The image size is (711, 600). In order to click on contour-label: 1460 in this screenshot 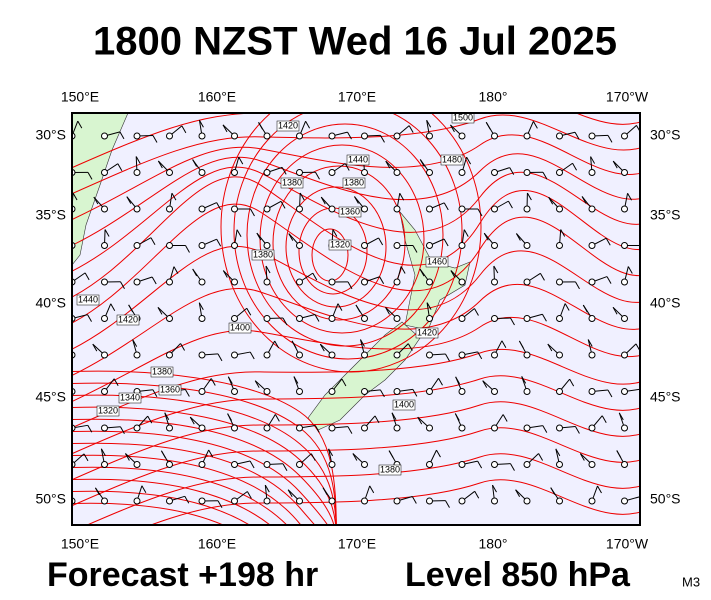, I will do `click(437, 261)`.